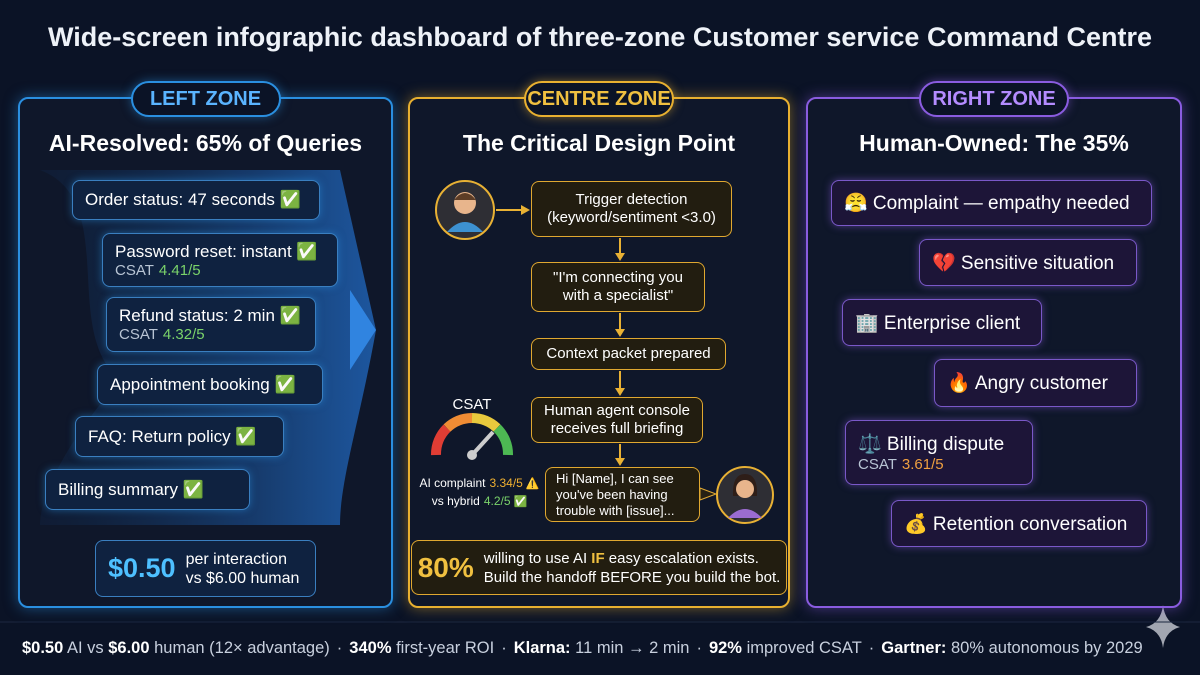 The image size is (1200, 675). I want to click on item-card: 💔 Sensitive situation, so click(1028, 262).